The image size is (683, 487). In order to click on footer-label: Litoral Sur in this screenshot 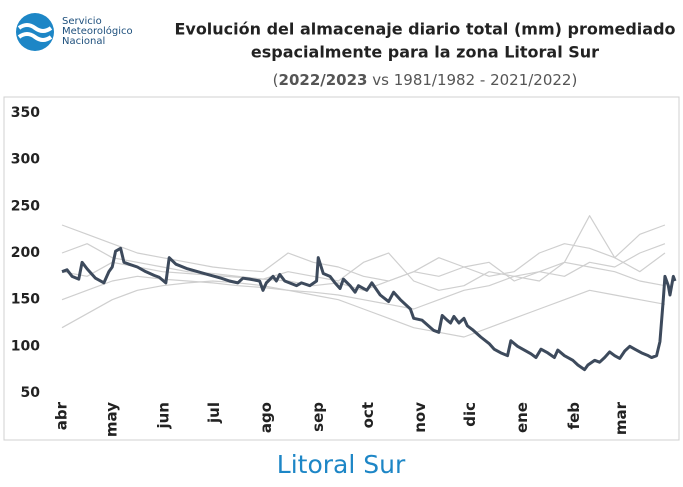, I will do `click(341, 464)`.